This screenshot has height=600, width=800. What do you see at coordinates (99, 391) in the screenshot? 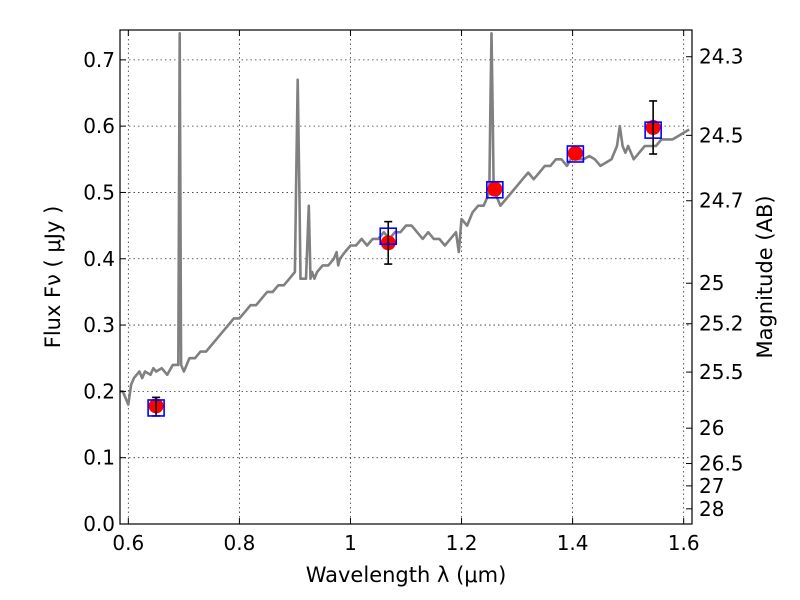
I see `y-tick-label: 0.2` at bounding box center [99, 391].